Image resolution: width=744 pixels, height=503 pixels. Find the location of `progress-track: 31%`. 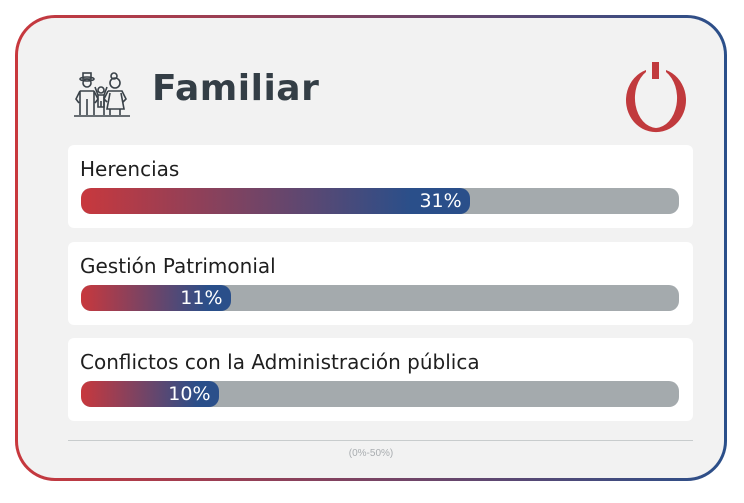

progress-track: 31% is located at coordinates (380, 201).